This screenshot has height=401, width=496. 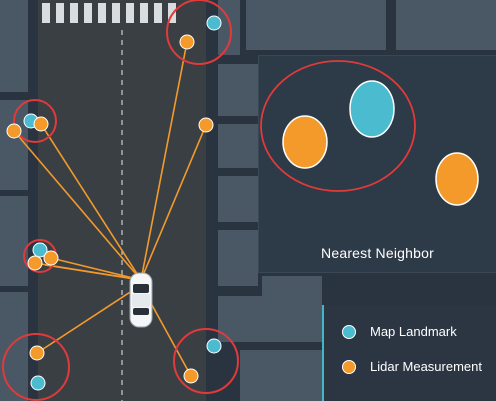 What do you see at coordinates (109, 13) in the screenshot?
I see `crosswalk` at bounding box center [109, 13].